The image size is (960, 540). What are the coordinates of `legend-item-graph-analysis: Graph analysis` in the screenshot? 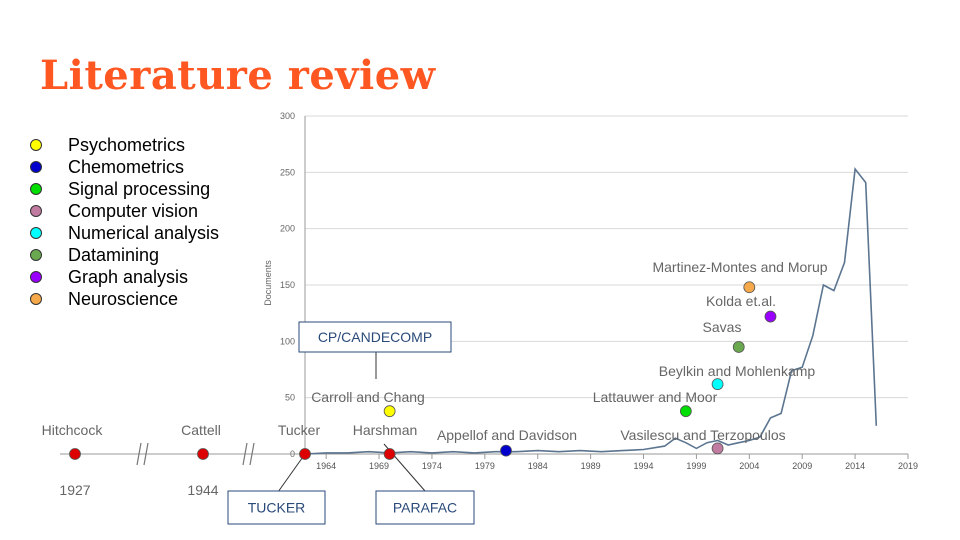 It's located at (124, 277).